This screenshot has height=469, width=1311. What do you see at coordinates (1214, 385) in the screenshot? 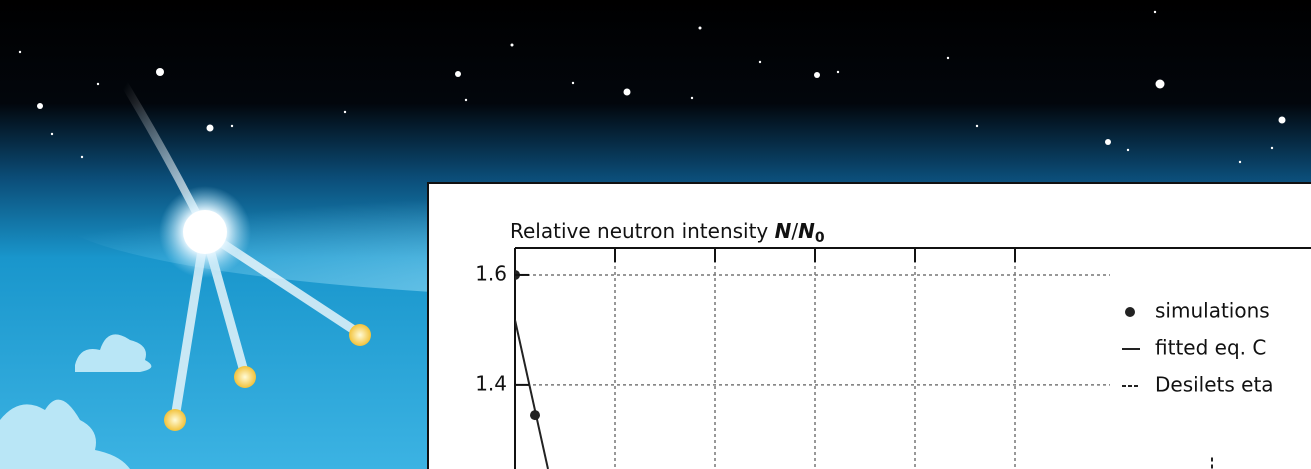
I see `legend-label: Desilets eta` at bounding box center [1214, 385].